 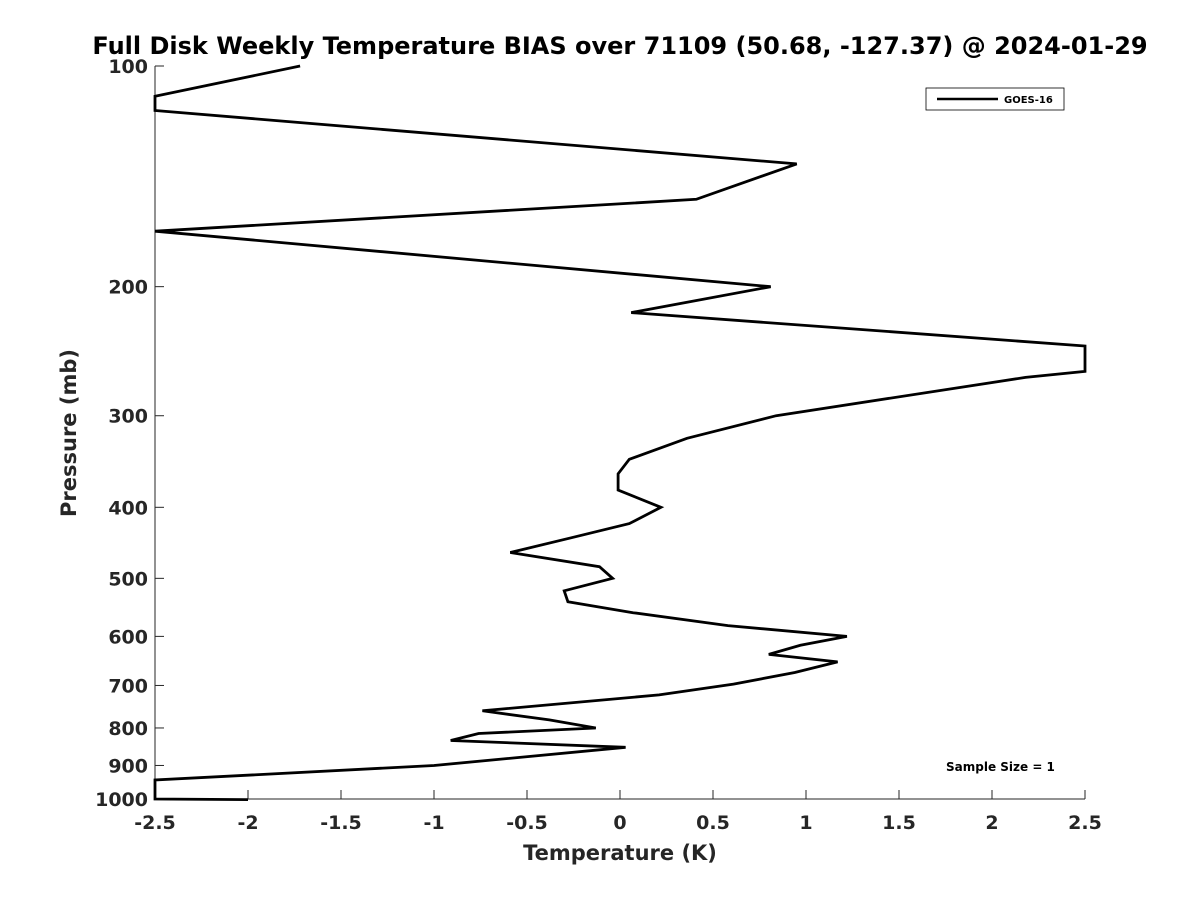 What do you see at coordinates (1085, 823) in the screenshot?
I see `x-tick-label: 2.5` at bounding box center [1085, 823].